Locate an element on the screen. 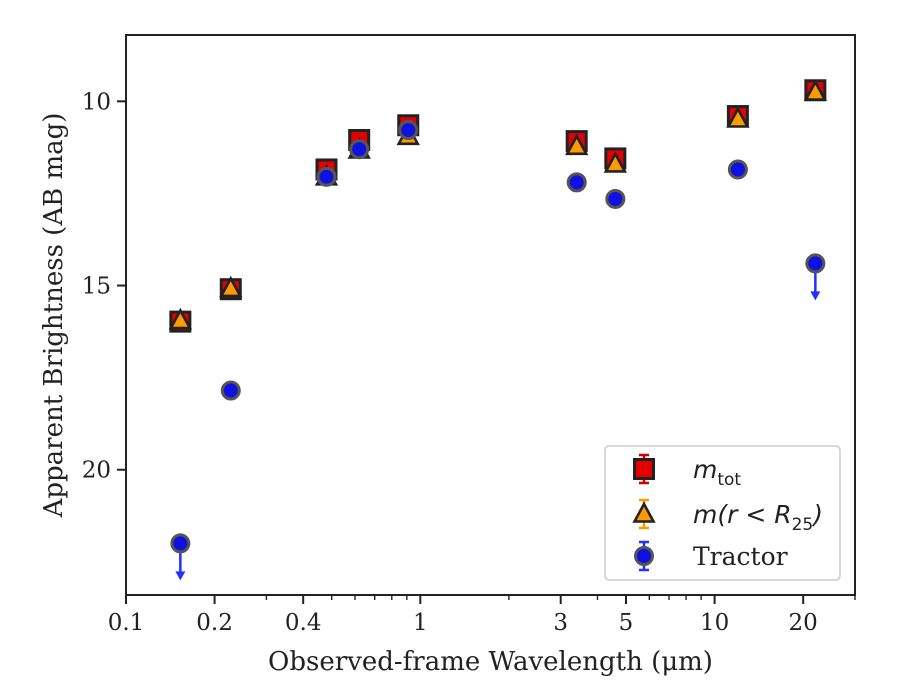 The image size is (900, 700). y-tick-label: 15 is located at coordinates (96, 287).